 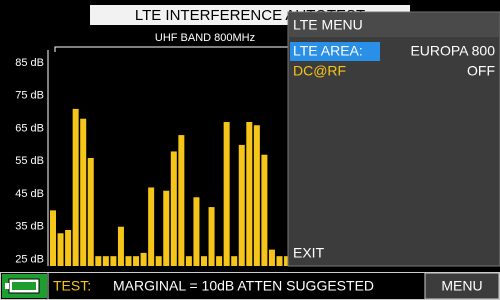 I want to click on y-tick-label: 35 dB, so click(x=29, y=227).